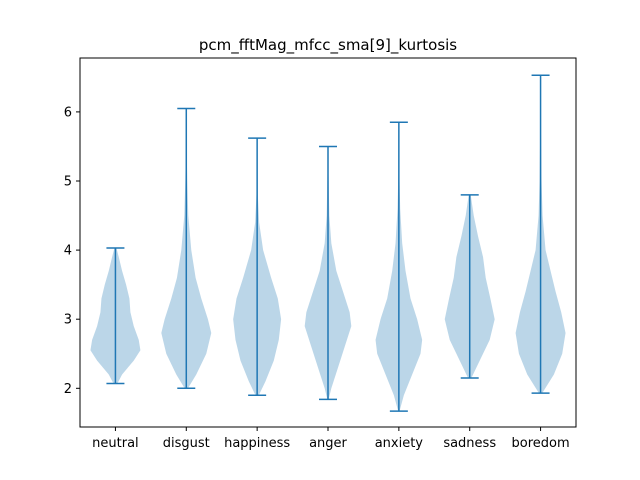  Describe the element at coordinates (399, 443) in the screenshot. I see `x-tick-label-anxiety: anxiety` at that location.